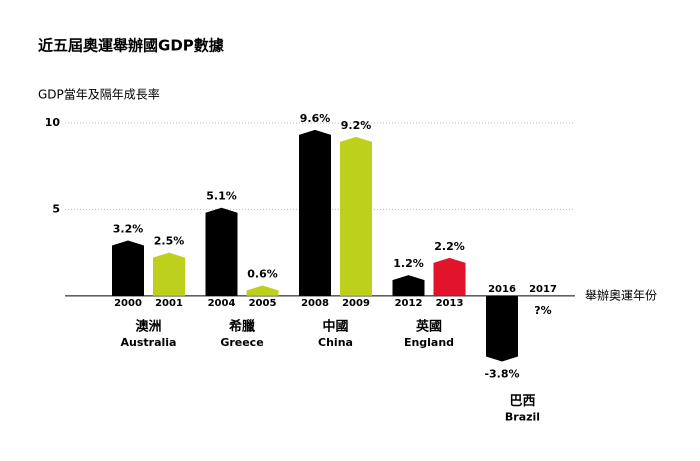 This screenshot has width=700, height=461. What do you see at coordinates (148, 326) in the screenshot?
I see `group-label: 澳洲` at bounding box center [148, 326].